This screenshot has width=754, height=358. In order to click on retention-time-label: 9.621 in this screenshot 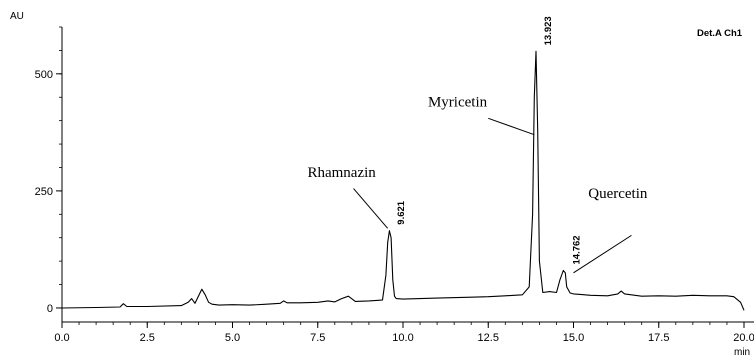, I will do `click(401, 212)`.